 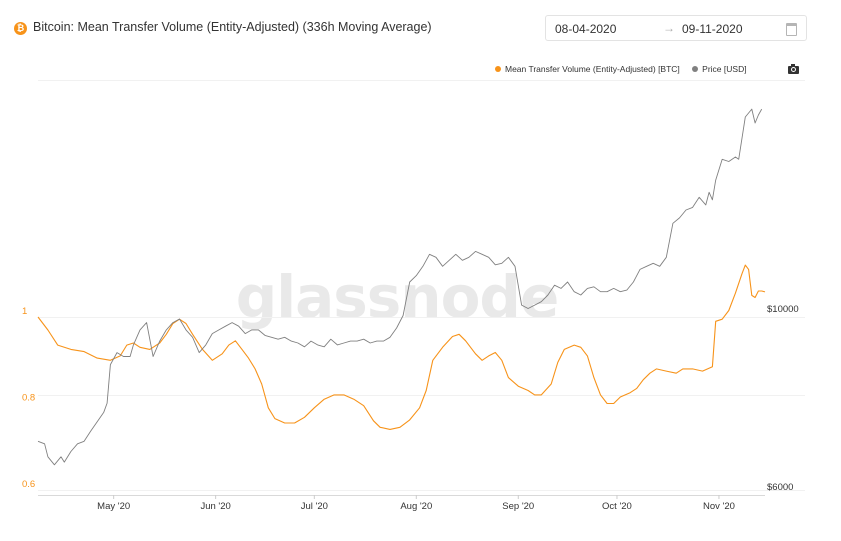 I want to click on x-tick-label: Jun '20, so click(x=215, y=506).